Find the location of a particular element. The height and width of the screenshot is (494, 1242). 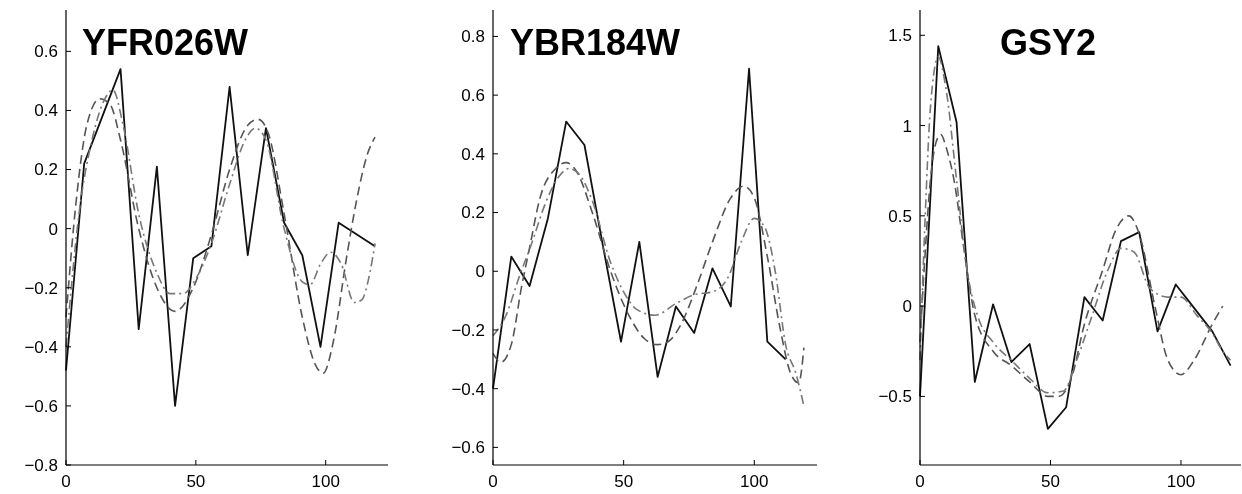

chart-title: YBR184W is located at coordinates (595, 42).